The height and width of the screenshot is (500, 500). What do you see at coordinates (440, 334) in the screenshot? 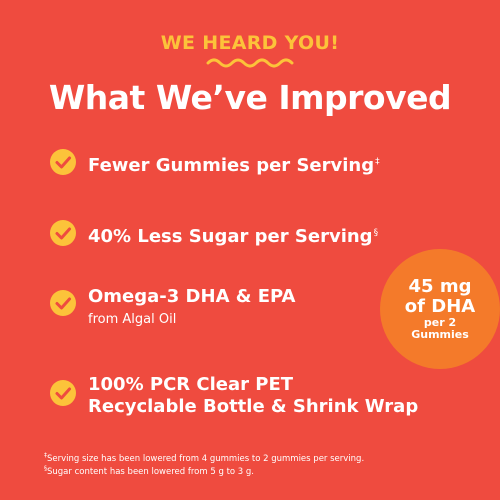
I see `badge-unit: Gummies` at bounding box center [440, 334].